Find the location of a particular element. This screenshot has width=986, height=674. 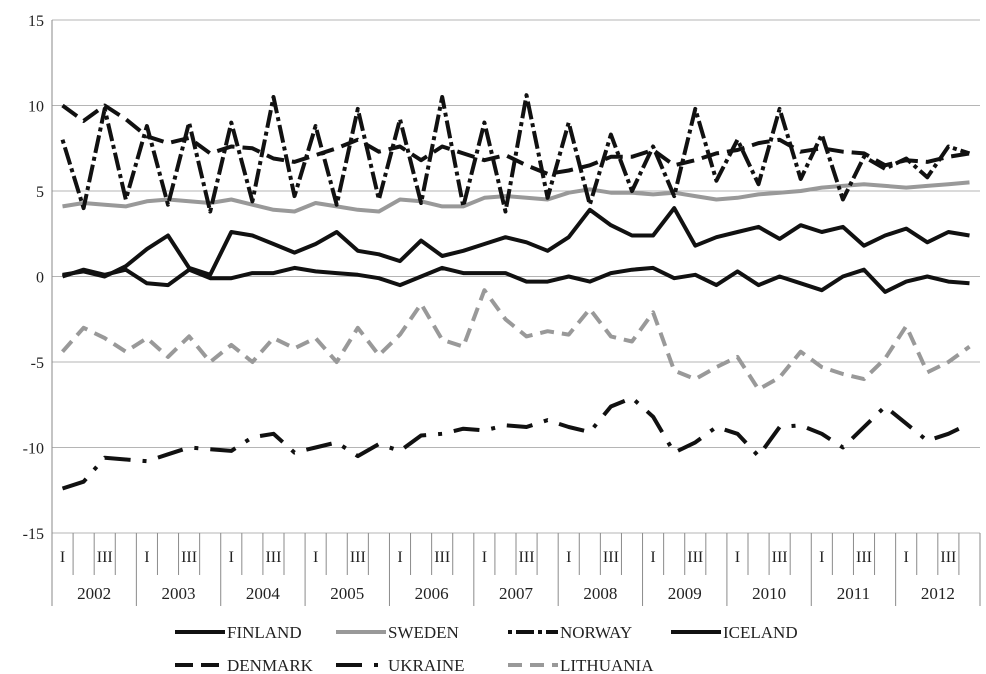

series-line-denmark is located at coordinates (515, 139).